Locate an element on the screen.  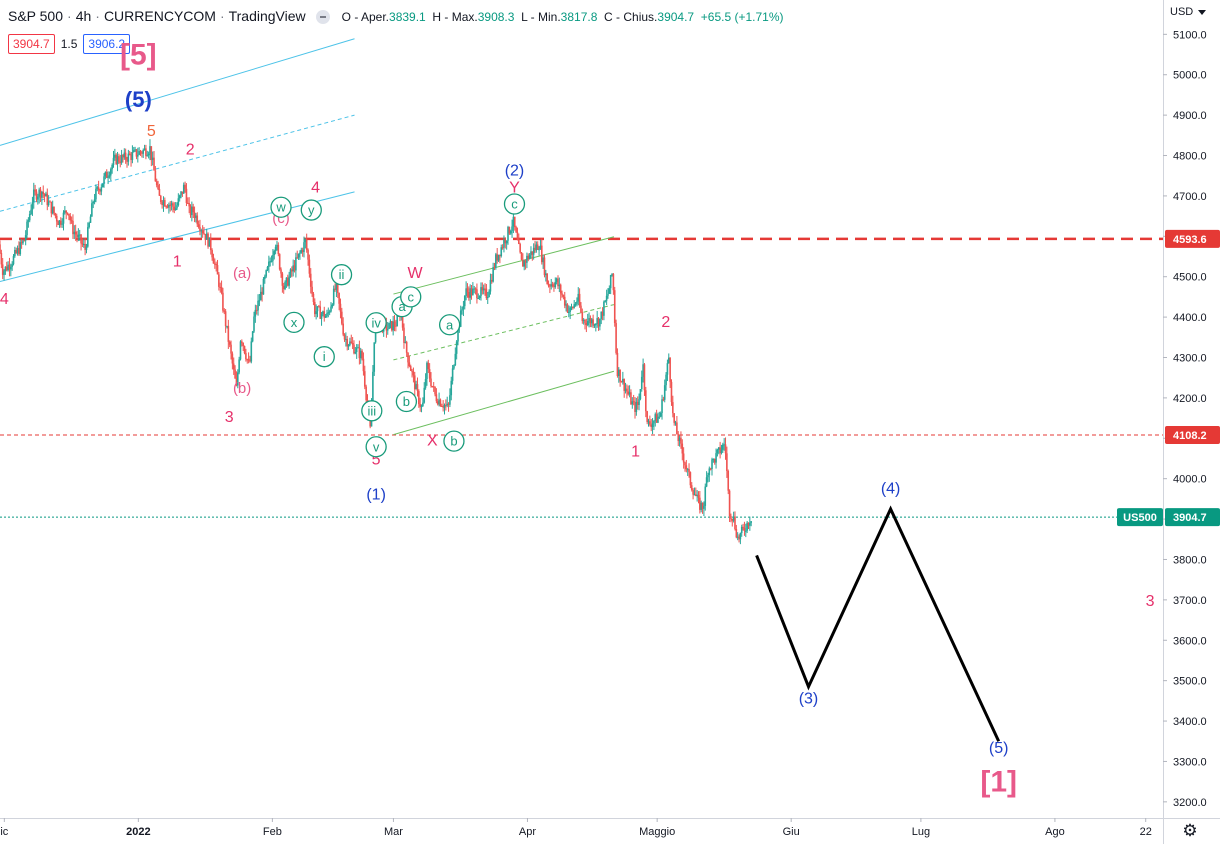
circle-marker-text: x is located at coordinates (294, 322).